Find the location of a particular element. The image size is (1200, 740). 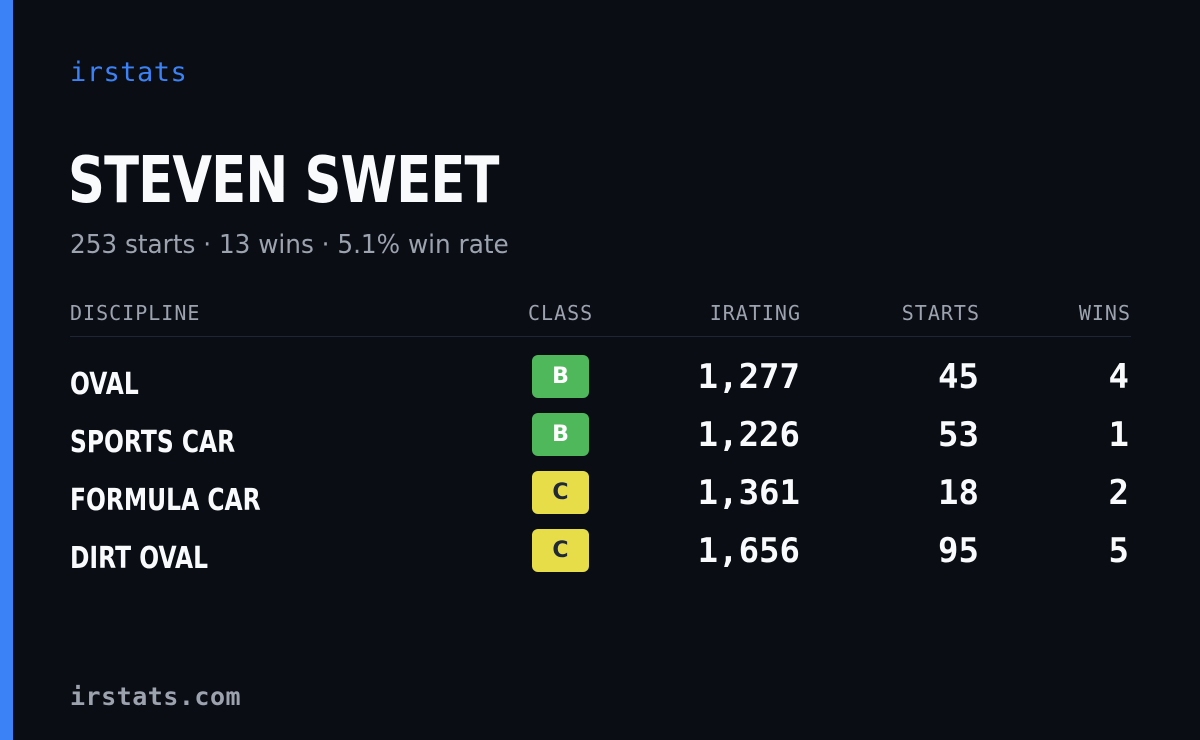

irating-value: 1,277 is located at coordinates (748, 377).